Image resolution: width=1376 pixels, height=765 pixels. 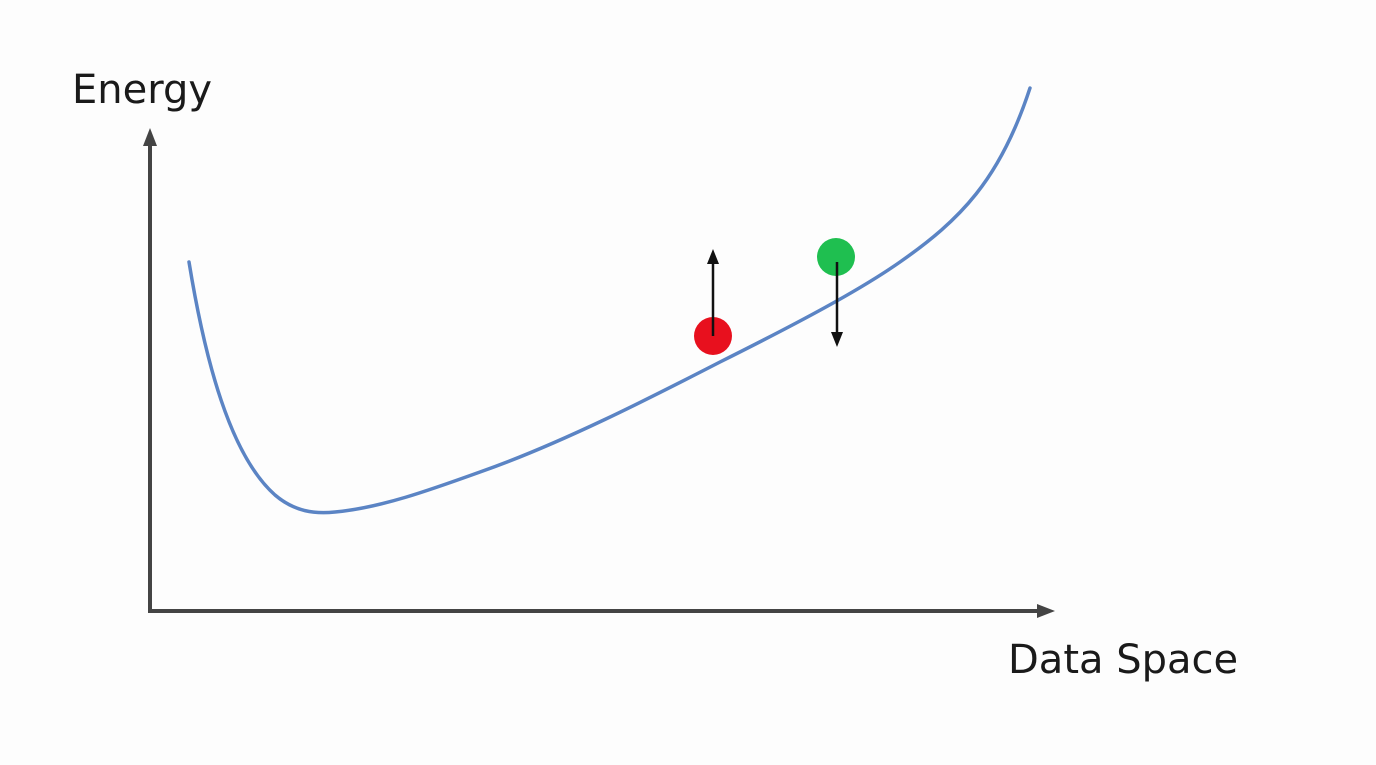 I want to click on x-axis-arrowhead-icon, so click(x=1046, y=611).